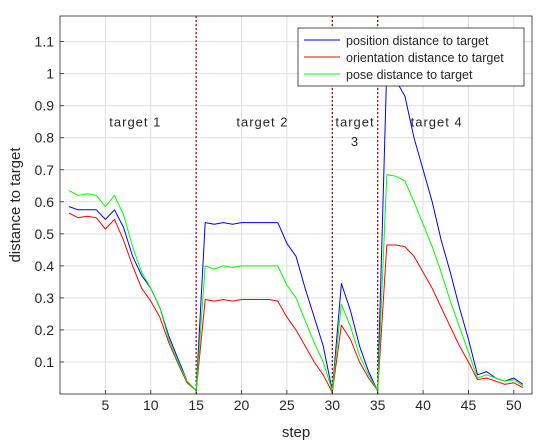 The height and width of the screenshot is (442, 550). What do you see at coordinates (425, 58) in the screenshot?
I see `legend-entry-1: orientation distance to target` at bounding box center [425, 58].